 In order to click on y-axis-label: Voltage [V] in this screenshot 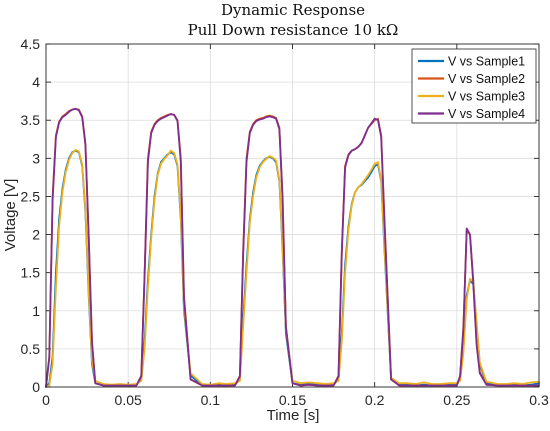, I will do `click(10, 215)`.